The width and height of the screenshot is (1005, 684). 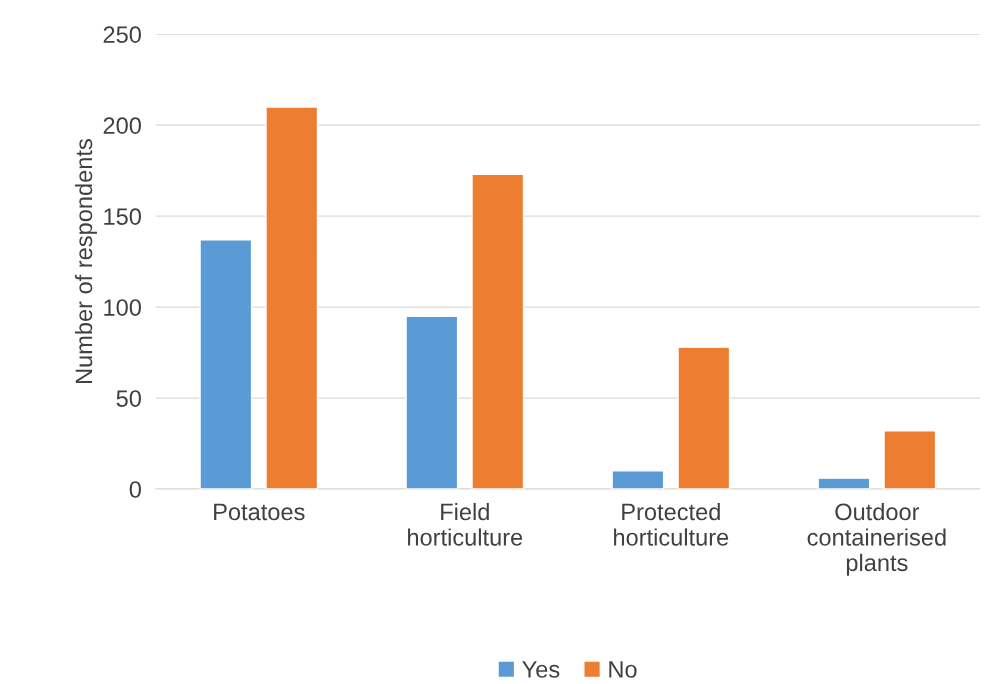 What do you see at coordinates (122, 34) in the screenshot?
I see `y-tick-label: 250` at bounding box center [122, 34].